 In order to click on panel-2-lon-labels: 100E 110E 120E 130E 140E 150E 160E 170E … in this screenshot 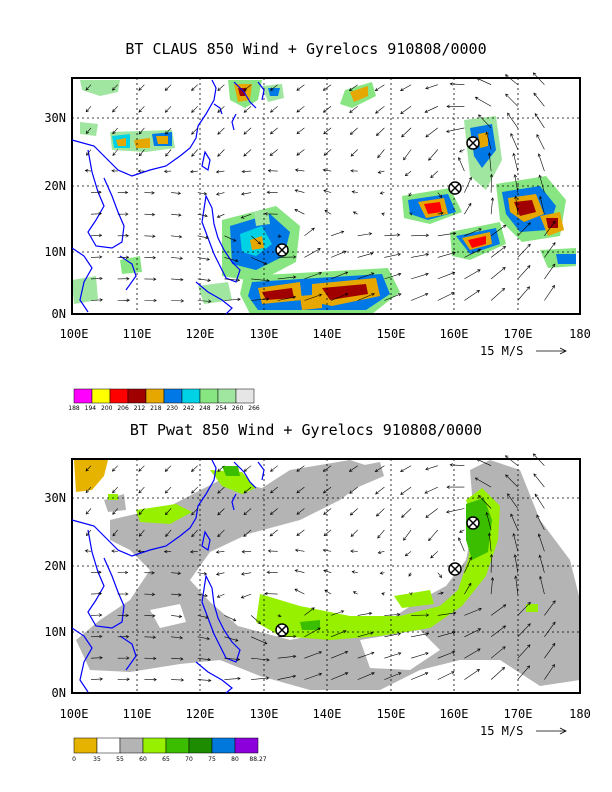, I will do `click(325, 714)`.